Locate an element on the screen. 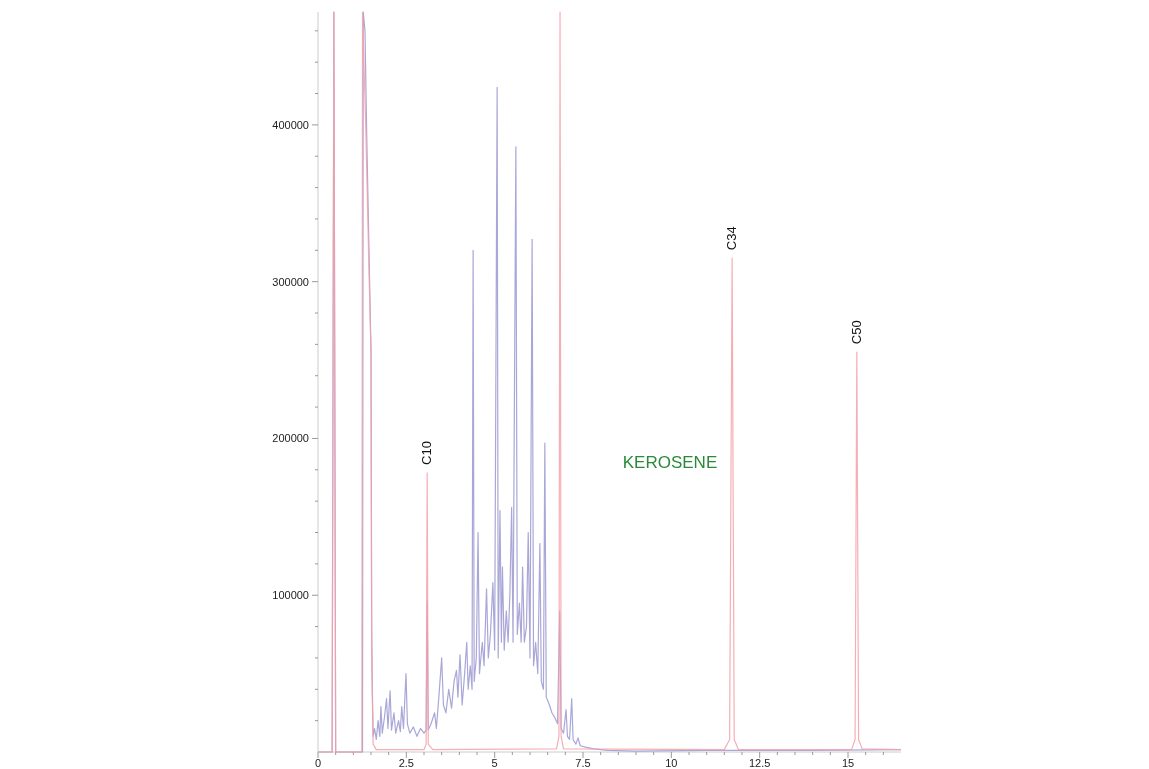 This screenshot has height=769, width=1149. x-tick-label: 15 is located at coordinates (848, 763).